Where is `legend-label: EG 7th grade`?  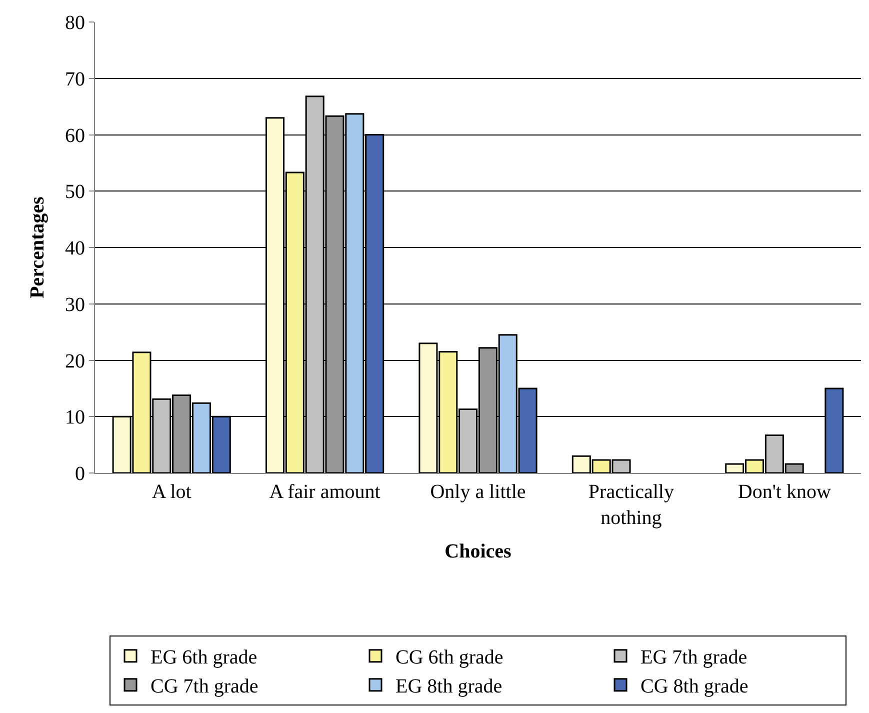
legend-label: EG 7th grade is located at coordinates (694, 657).